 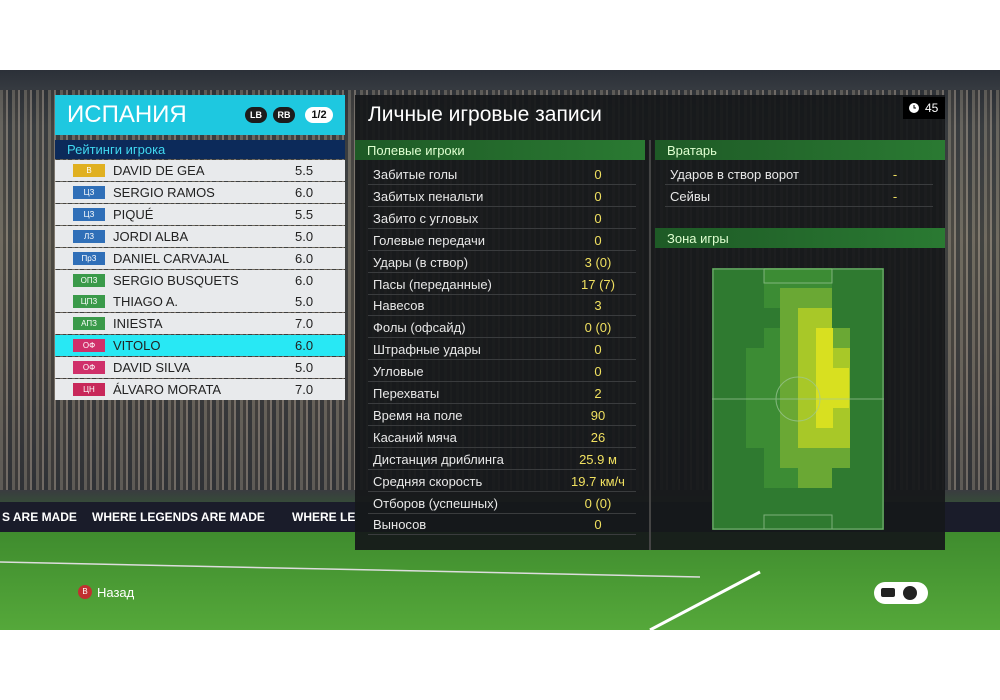 I want to click on player-name: THIAGO A., so click(x=146, y=302).